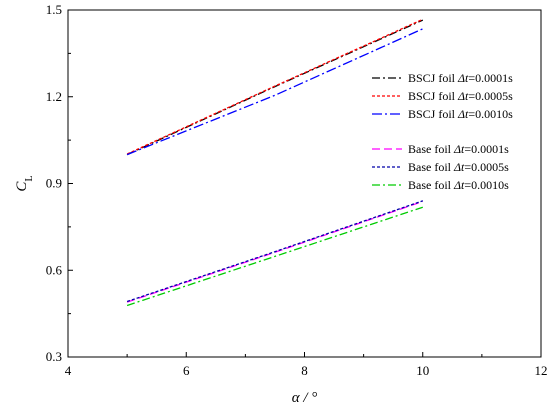  Describe the element at coordinates (54, 96) in the screenshot. I see `y-tick-label: 1.2` at that location.